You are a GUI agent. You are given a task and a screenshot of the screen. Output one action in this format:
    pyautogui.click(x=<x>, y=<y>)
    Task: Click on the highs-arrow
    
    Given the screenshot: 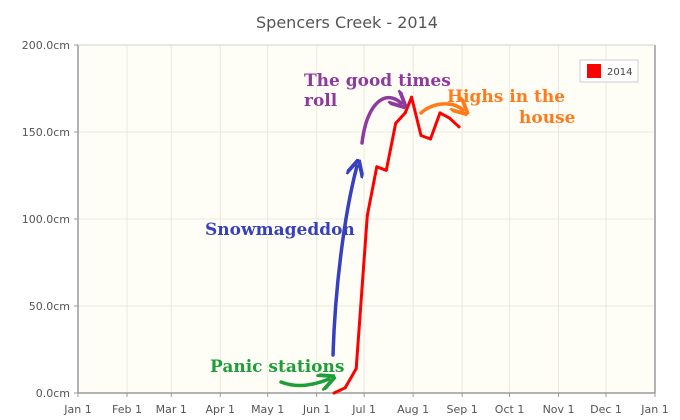 What is the action you would take?
    pyautogui.click(x=441, y=108)
    